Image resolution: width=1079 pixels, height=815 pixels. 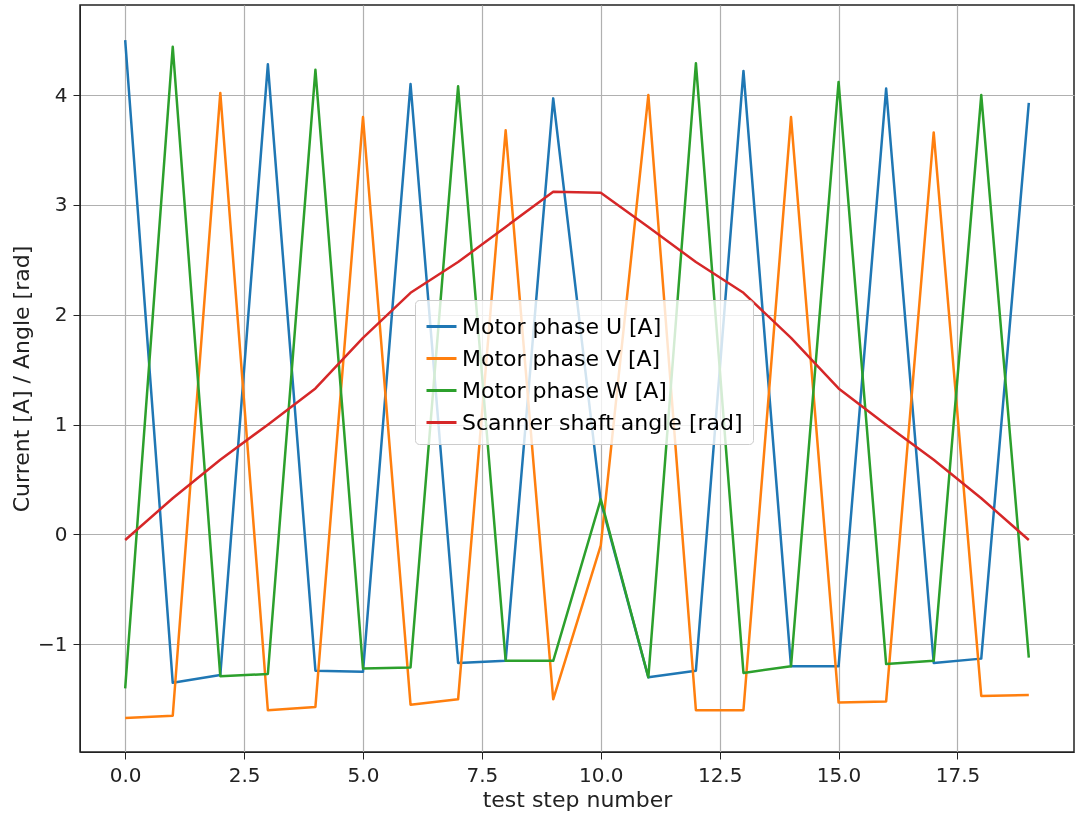 What do you see at coordinates (244, 774) in the screenshot?
I see `x-tick-label: 2.5` at bounding box center [244, 774].